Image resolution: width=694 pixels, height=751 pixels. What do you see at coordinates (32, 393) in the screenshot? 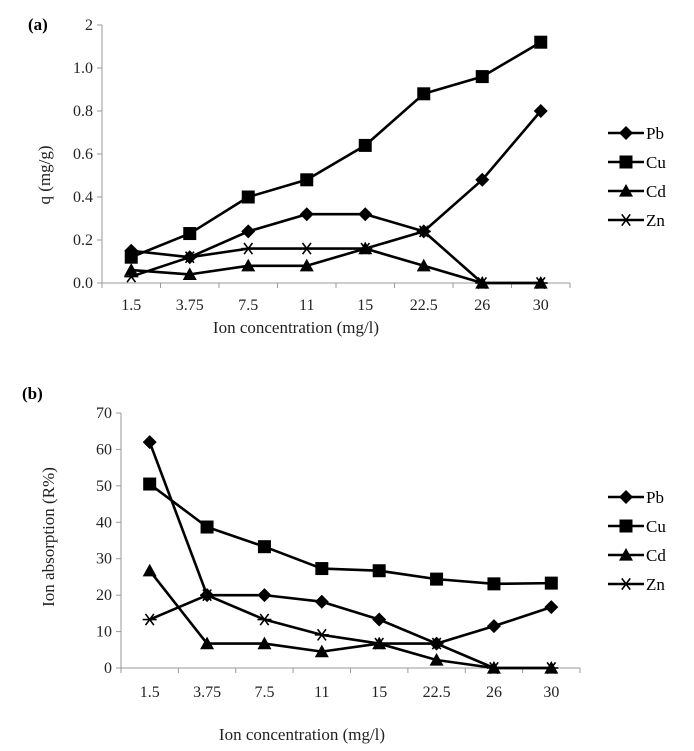
I see `panel-b-label: (b)` at bounding box center [32, 393].